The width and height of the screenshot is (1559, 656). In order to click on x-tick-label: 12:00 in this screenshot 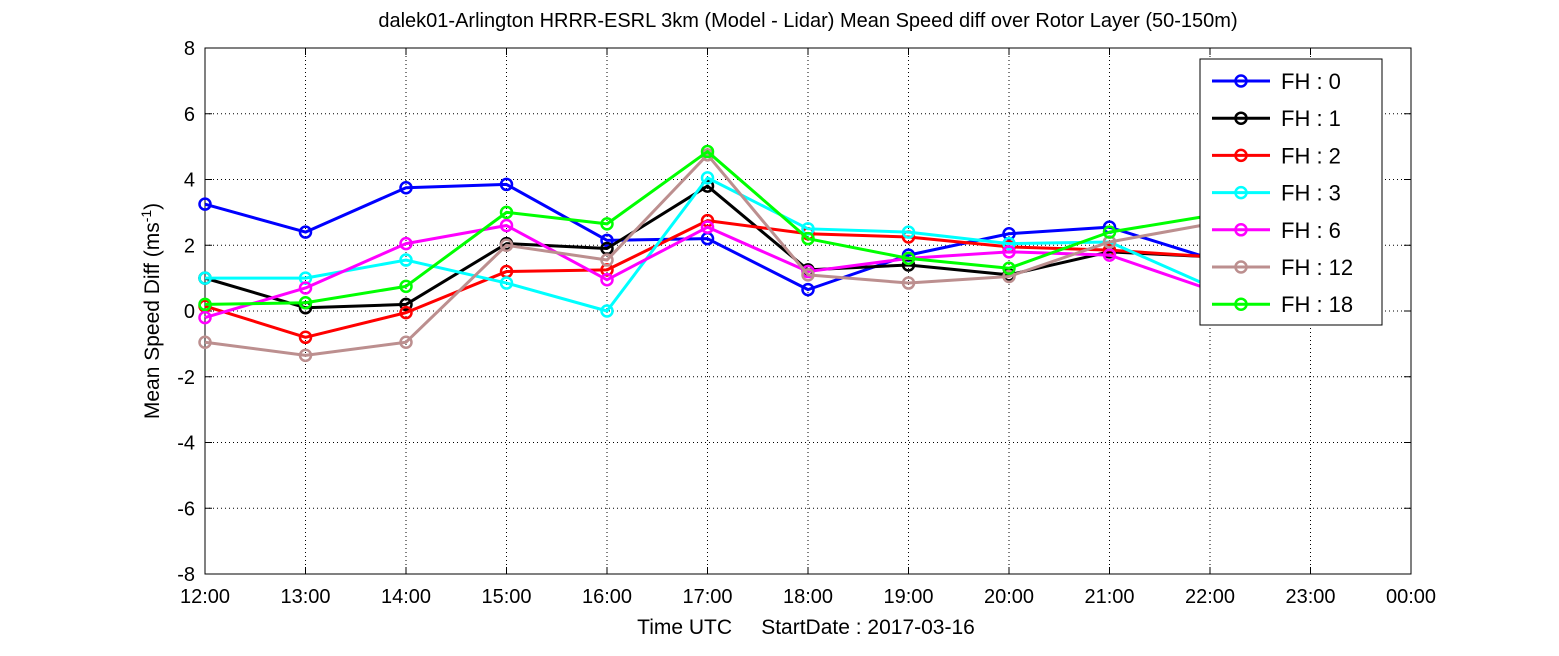, I will do `click(205, 597)`.